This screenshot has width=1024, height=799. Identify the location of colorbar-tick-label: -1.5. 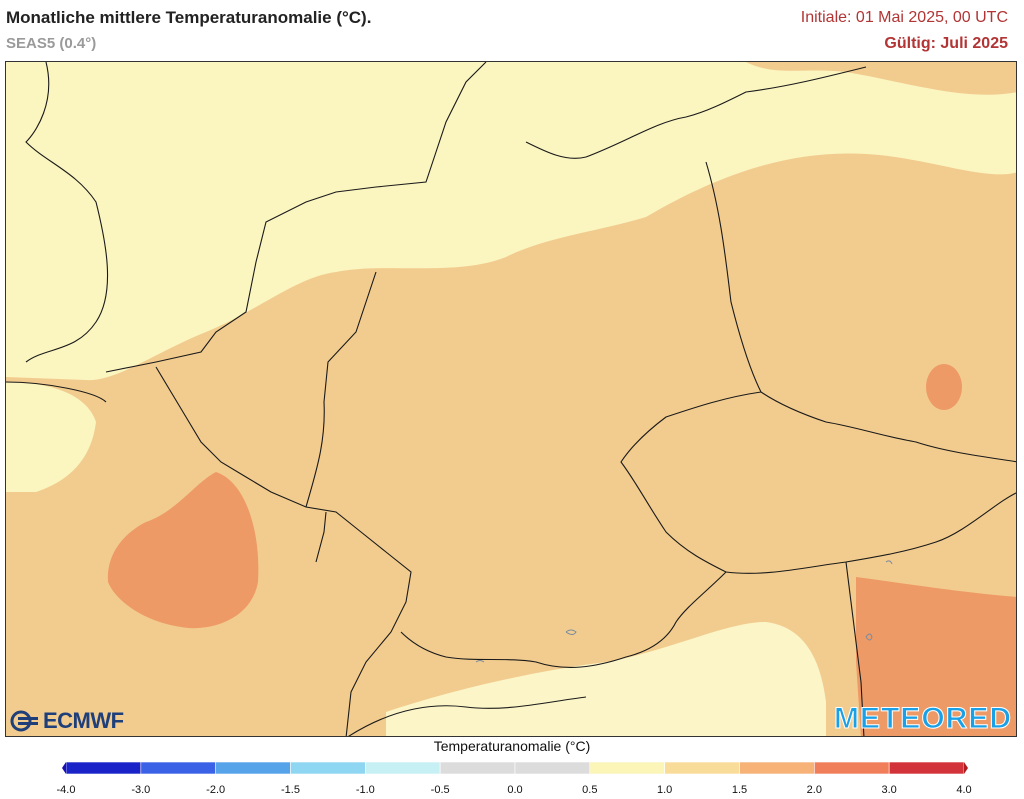
(290, 790).